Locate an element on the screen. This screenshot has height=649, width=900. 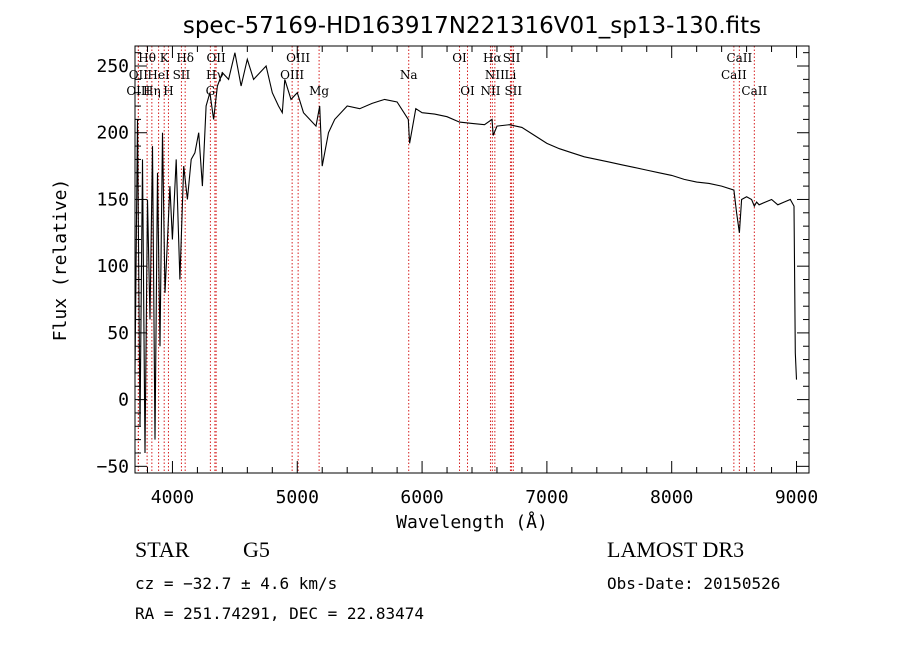
line-label-4: OIII is located at coordinates (298, 58).